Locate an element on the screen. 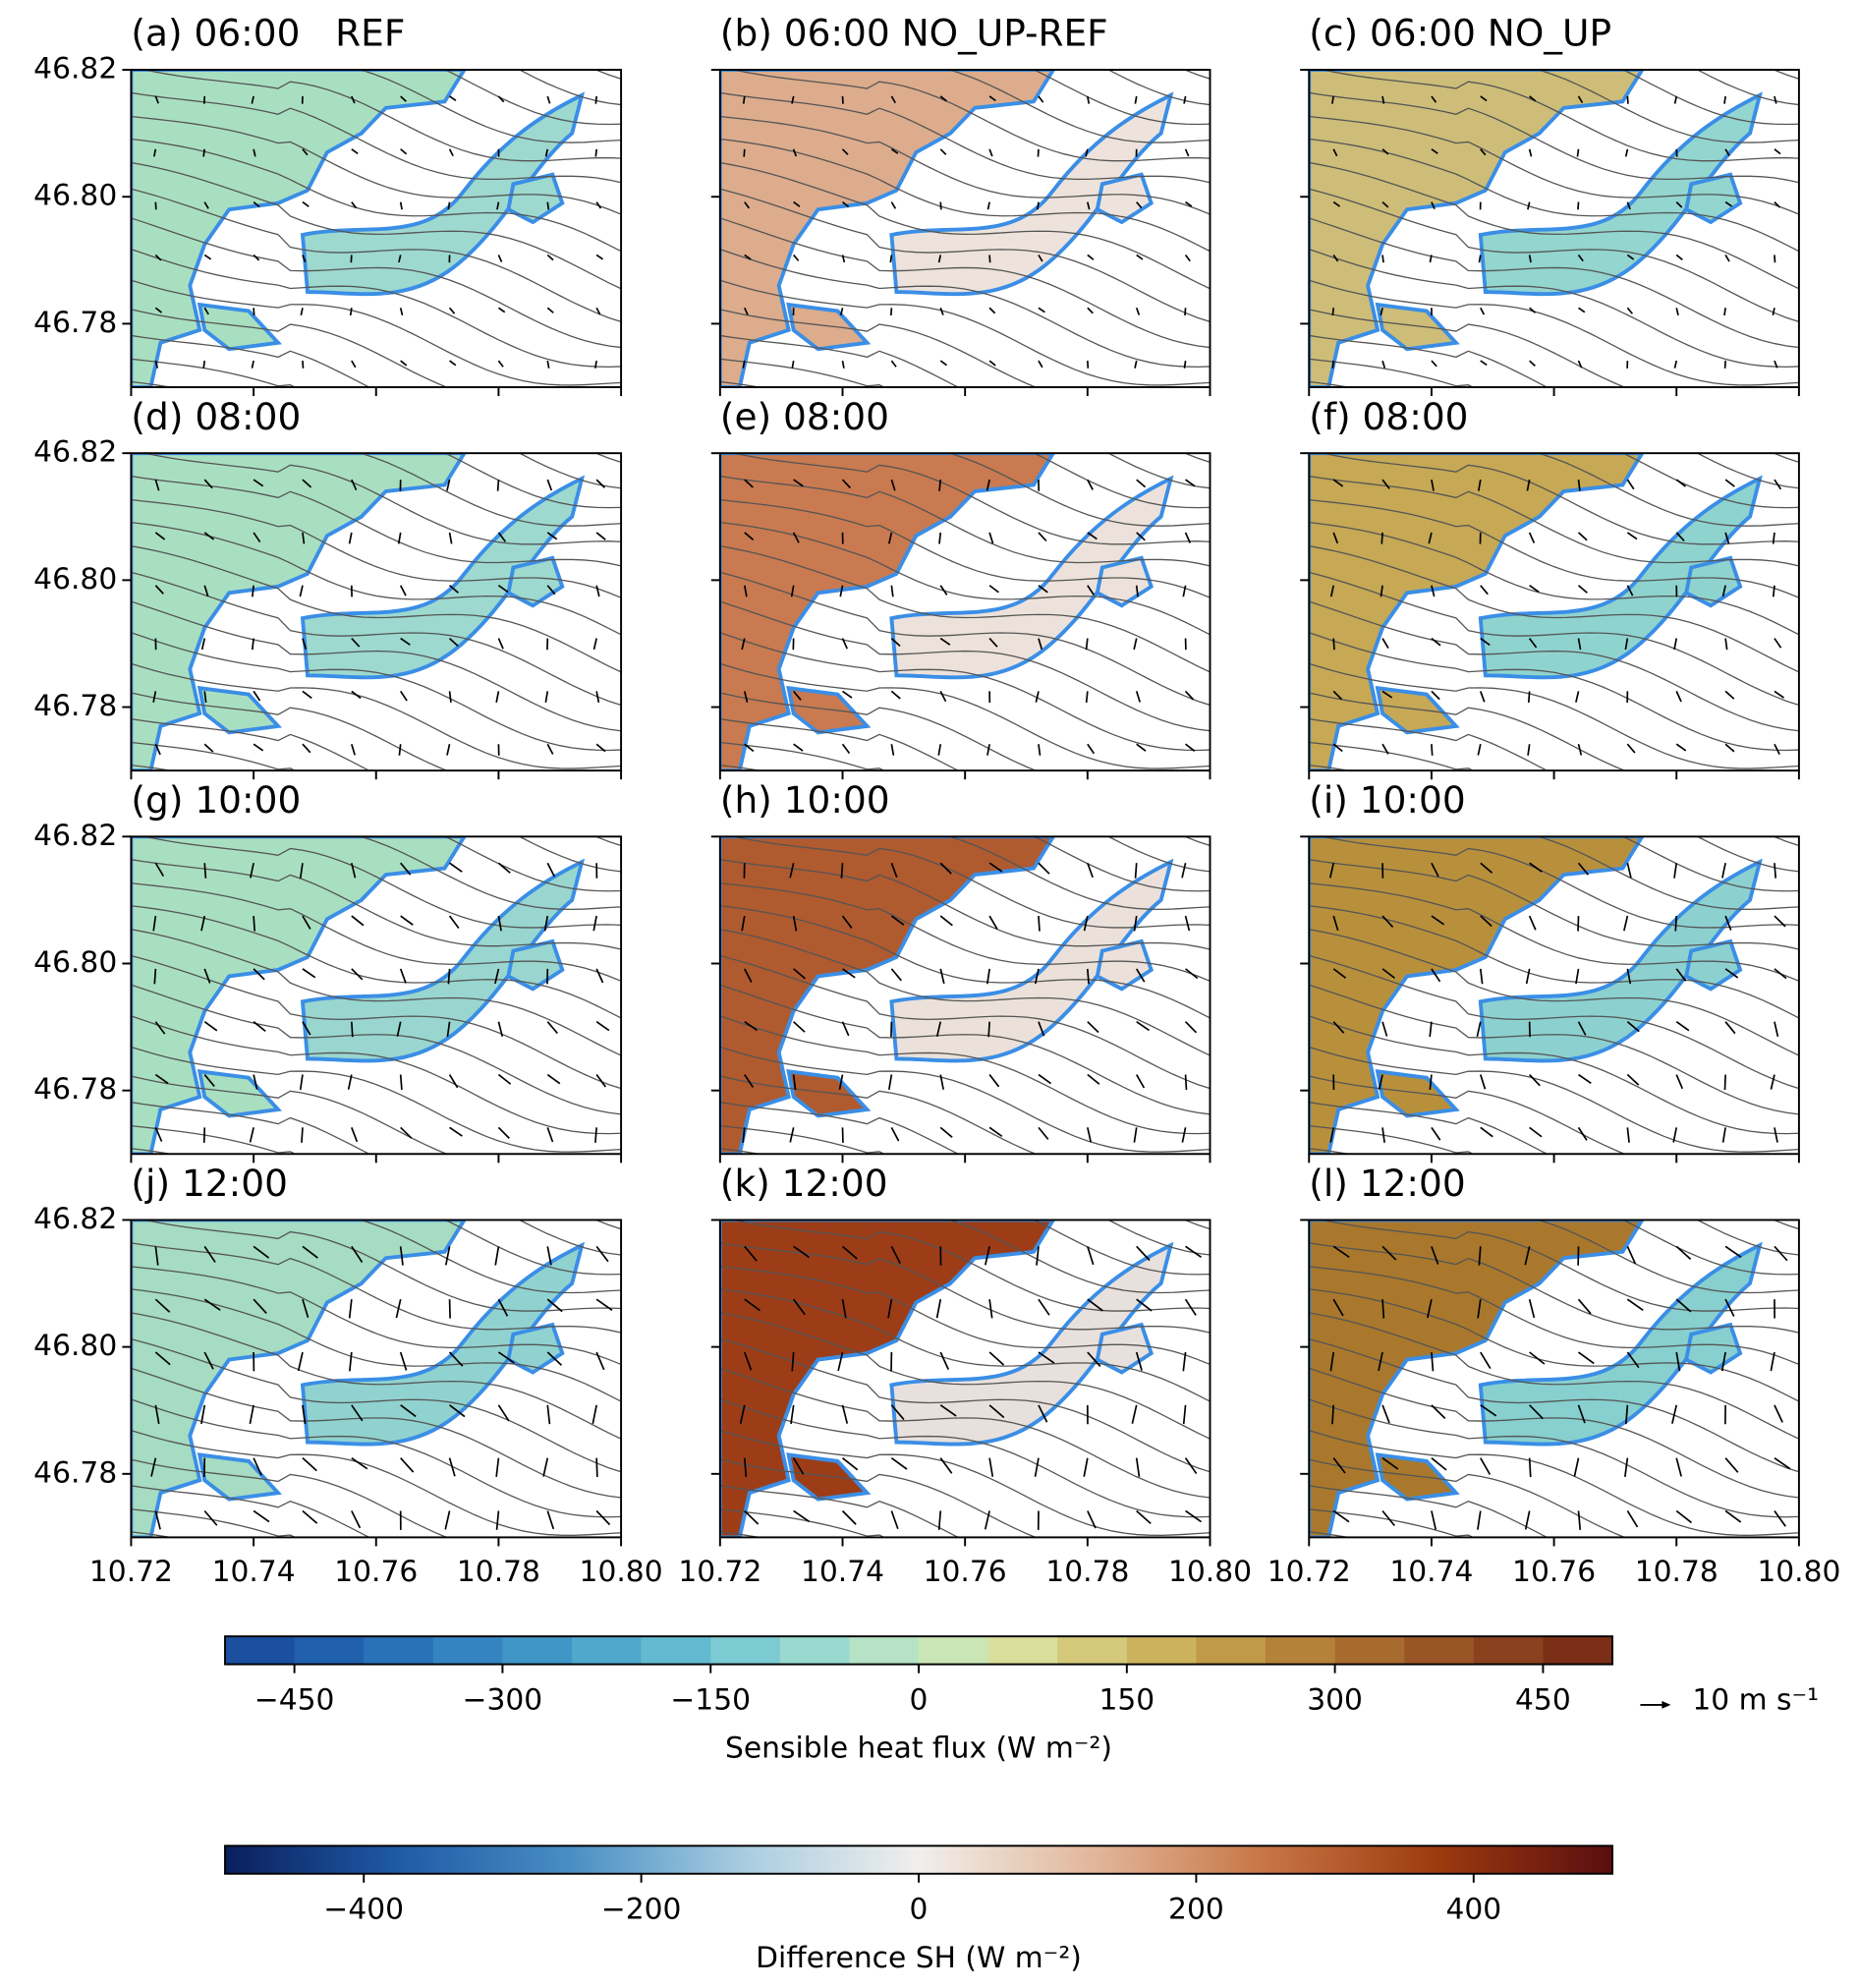 The image size is (1859, 1988). lake-region is located at coordinates (1621, 577).